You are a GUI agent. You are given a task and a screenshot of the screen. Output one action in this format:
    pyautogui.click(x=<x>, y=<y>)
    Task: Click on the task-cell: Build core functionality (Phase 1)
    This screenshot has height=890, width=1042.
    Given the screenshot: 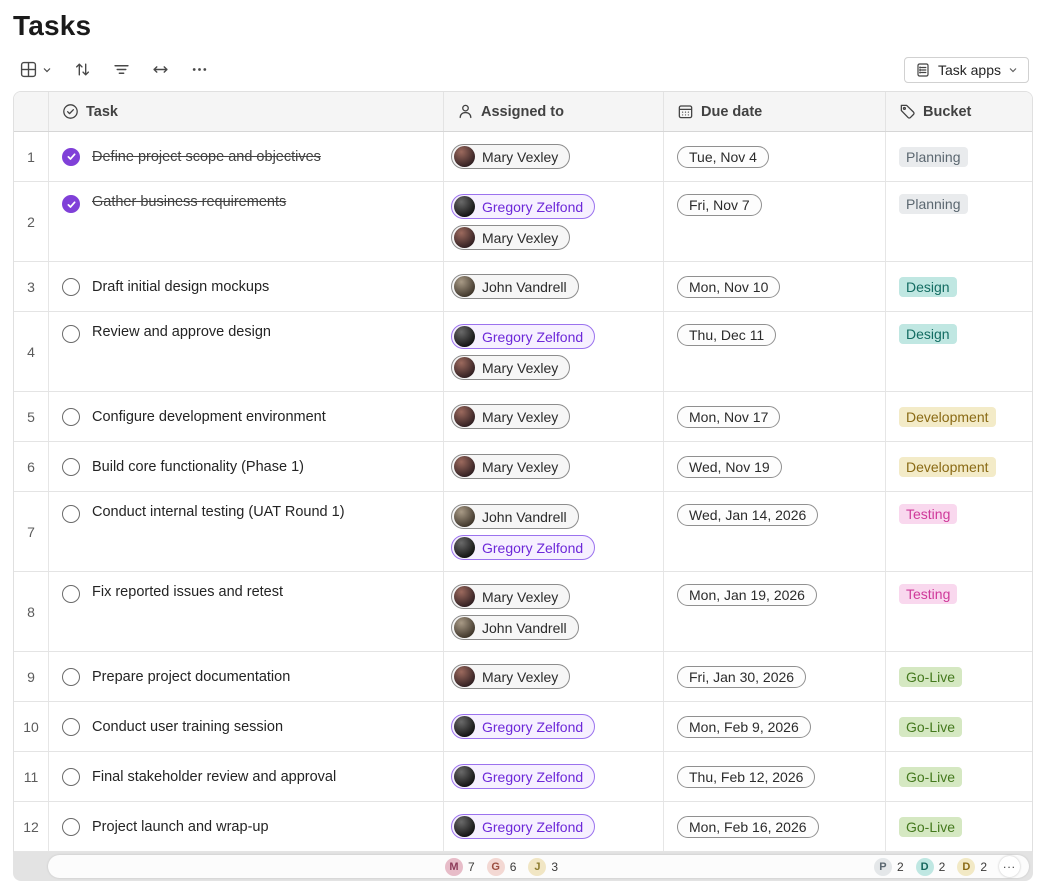 What is the action you would take?
    pyautogui.click(x=245, y=466)
    